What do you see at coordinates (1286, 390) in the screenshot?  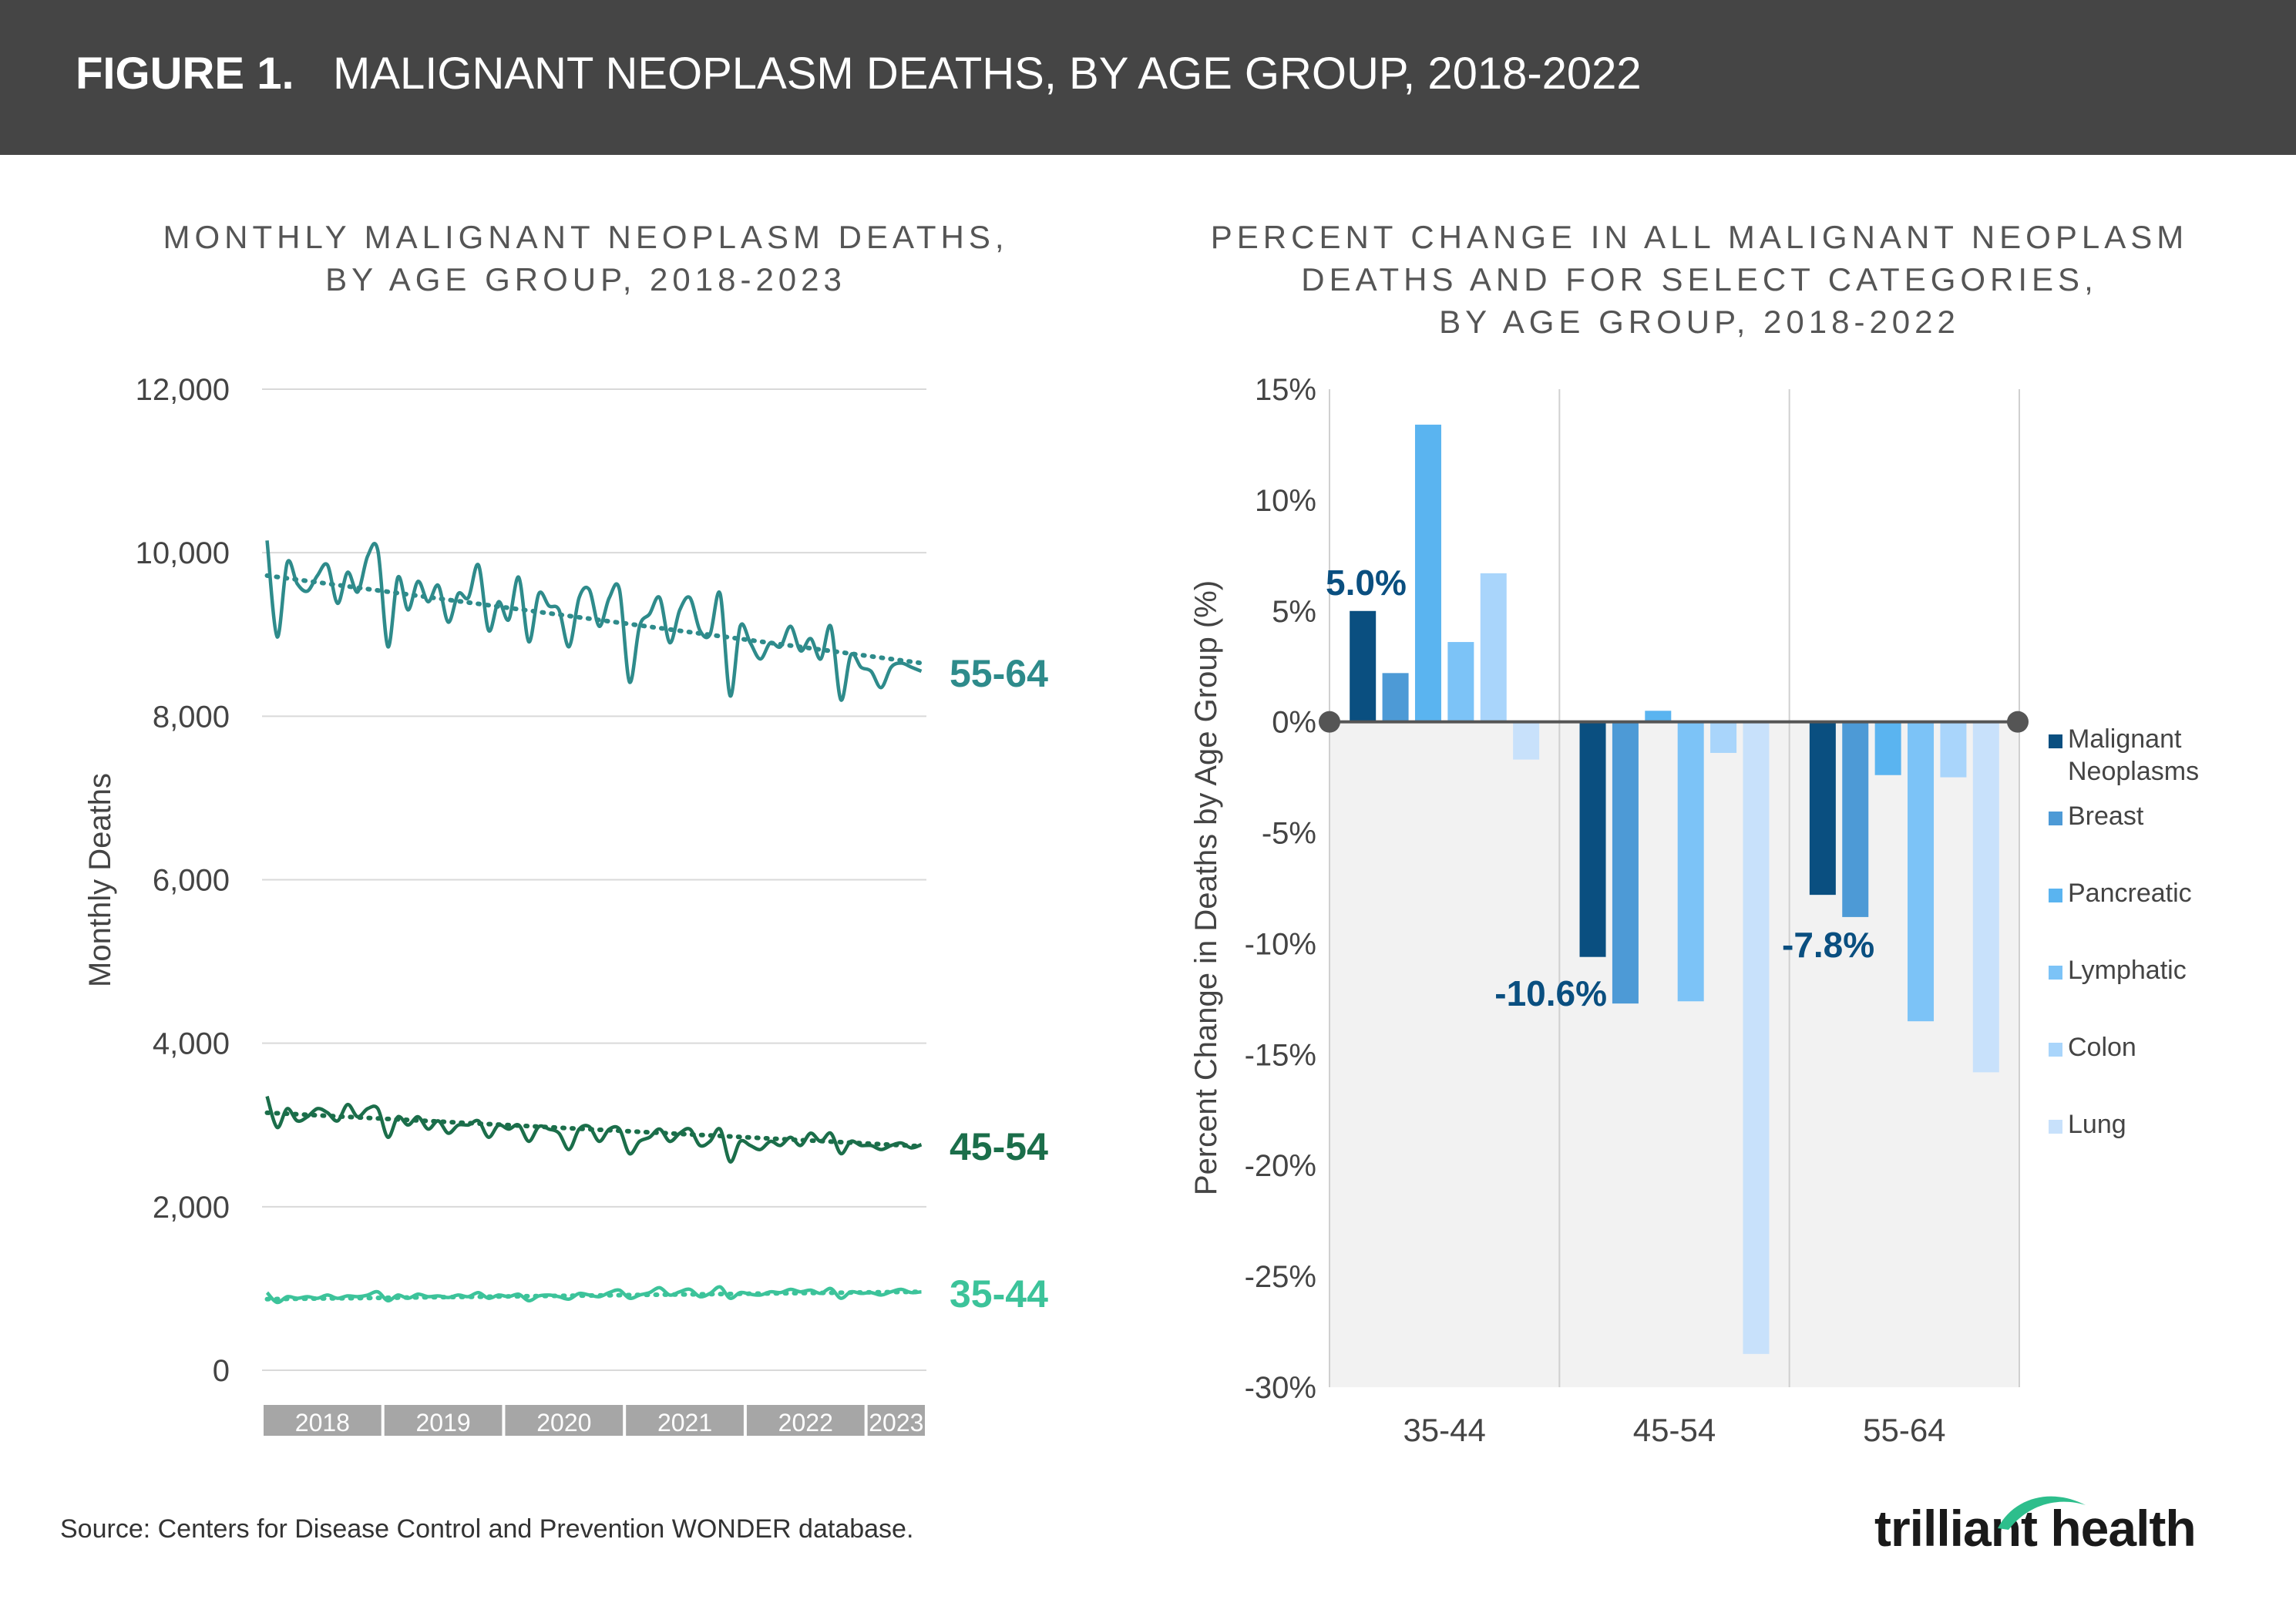 I see `y-tick-label: 15%` at bounding box center [1286, 390].